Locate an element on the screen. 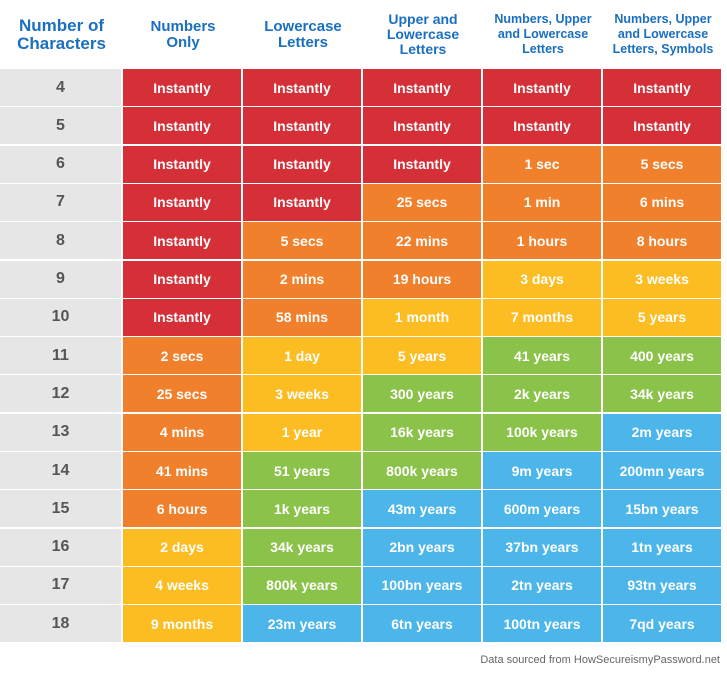 The height and width of the screenshot is (674, 727). crack-time-cell: 7qd years is located at coordinates (662, 624).